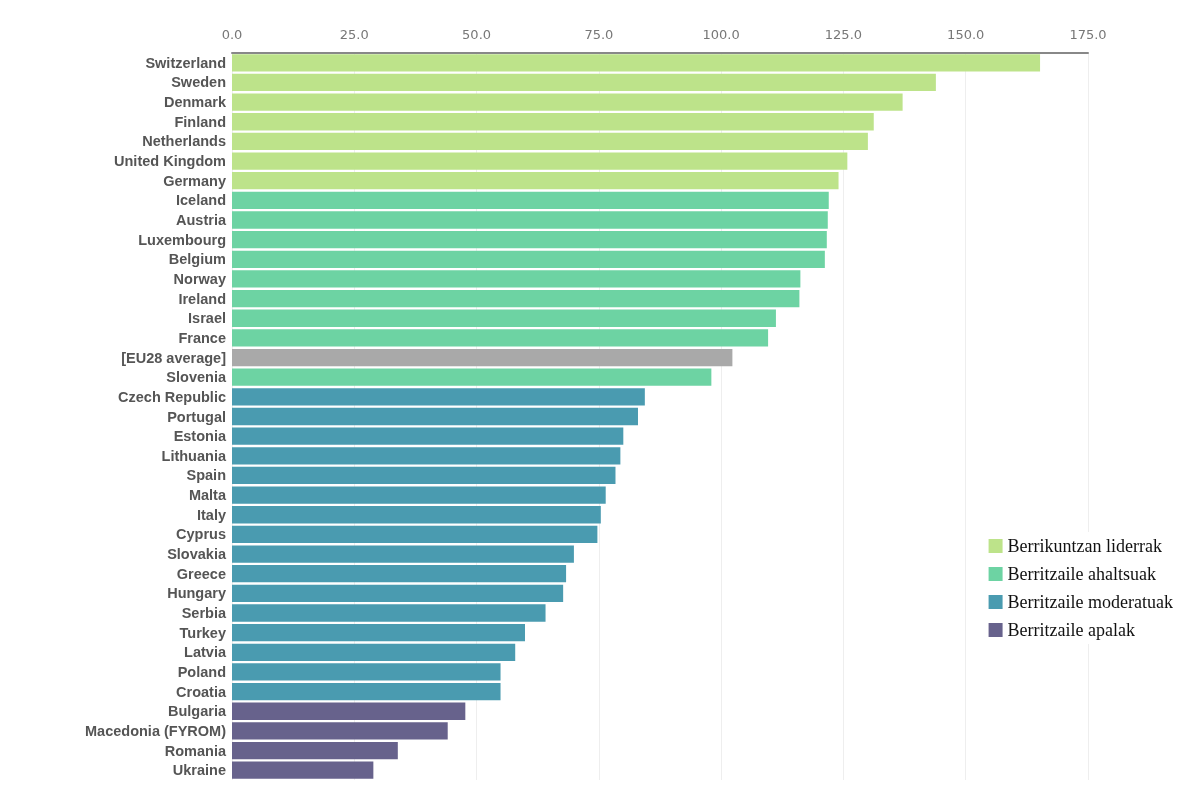 The width and height of the screenshot is (1196, 792). Describe the element at coordinates (201, 671) in the screenshot. I see `y-tick-label: Poland` at that location.